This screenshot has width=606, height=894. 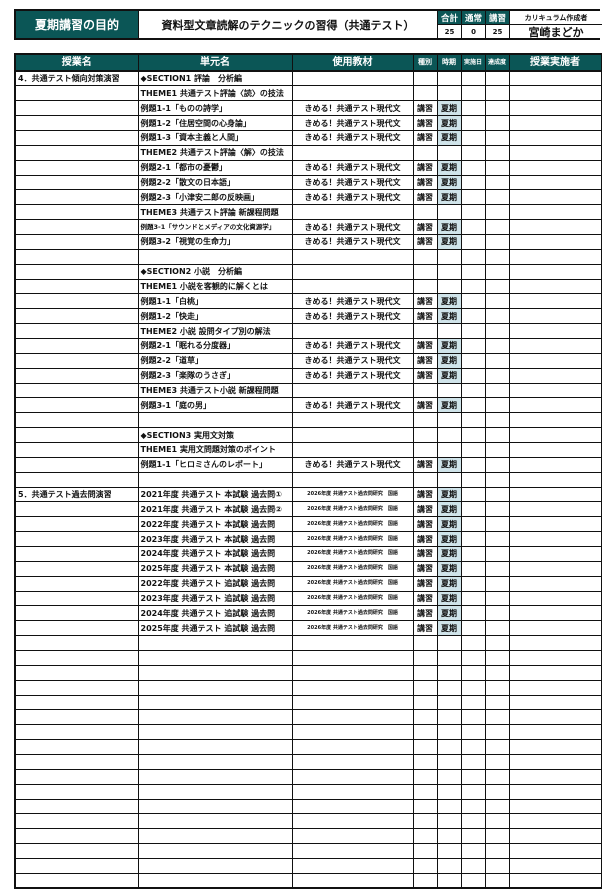 I want to click on unit-cell: THEME2 共通テスト評論〈解〉の技法, so click(x=215, y=152).